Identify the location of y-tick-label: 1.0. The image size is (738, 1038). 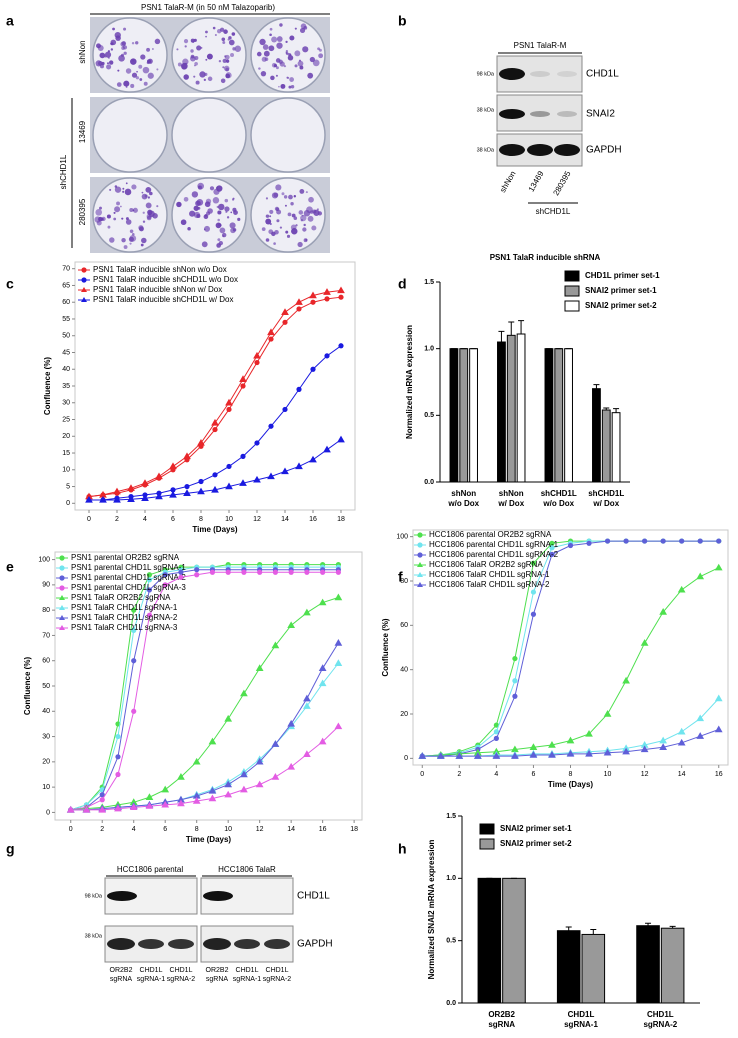
(451, 878).